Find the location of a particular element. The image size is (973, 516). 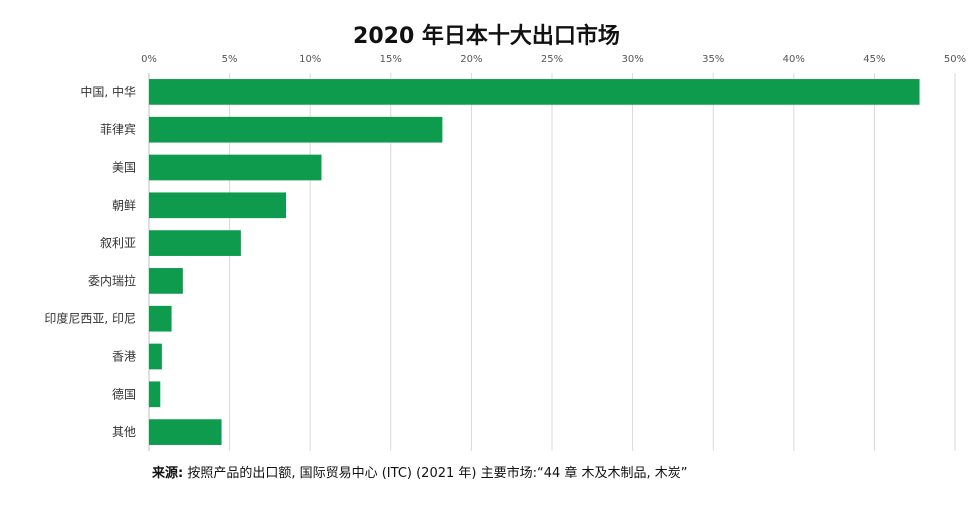

source-prefix: 来源: is located at coordinates (168, 473).